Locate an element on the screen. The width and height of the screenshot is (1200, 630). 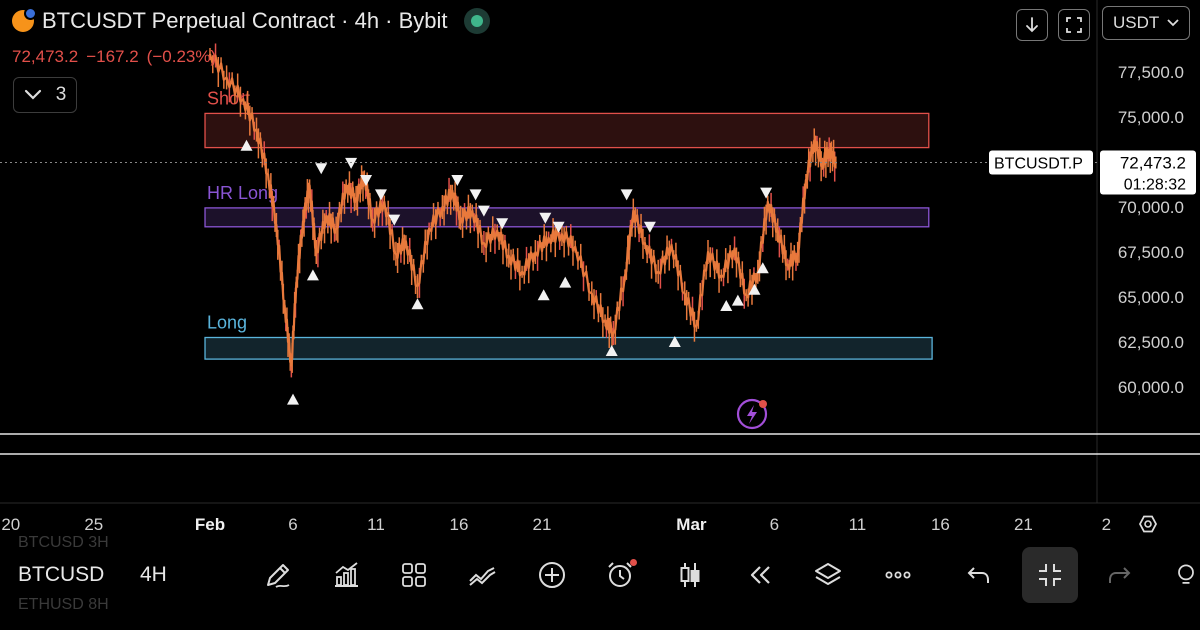
layers-icon is located at coordinates (828, 574).